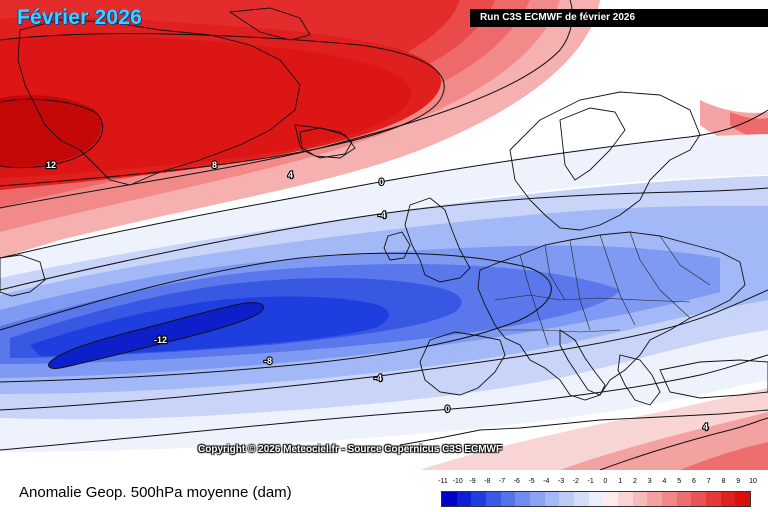 The image size is (768, 512). Describe the element at coordinates (443, 481) in the screenshot. I see `colorbar-tick-label: -11` at that location.